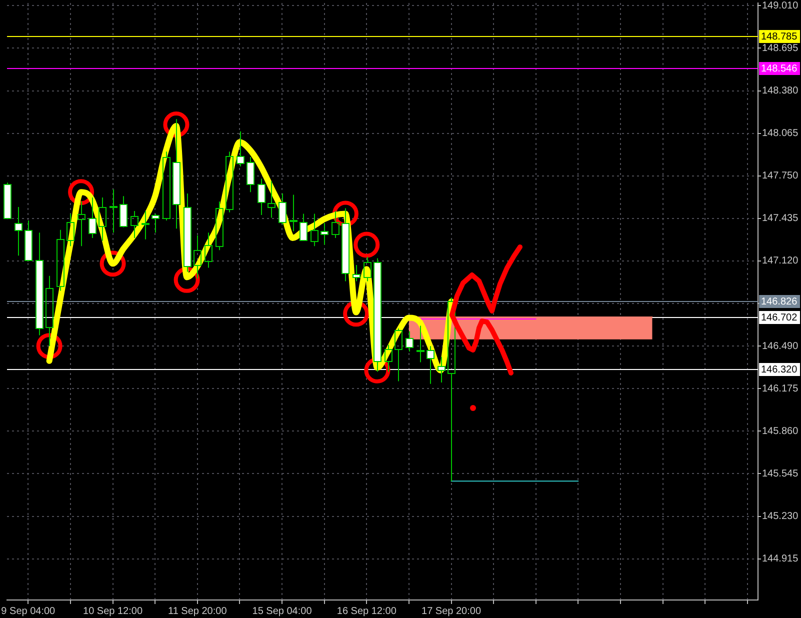 This screenshot has height=618, width=801. I want to click on y-tick-label: 147.120, so click(780, 261).